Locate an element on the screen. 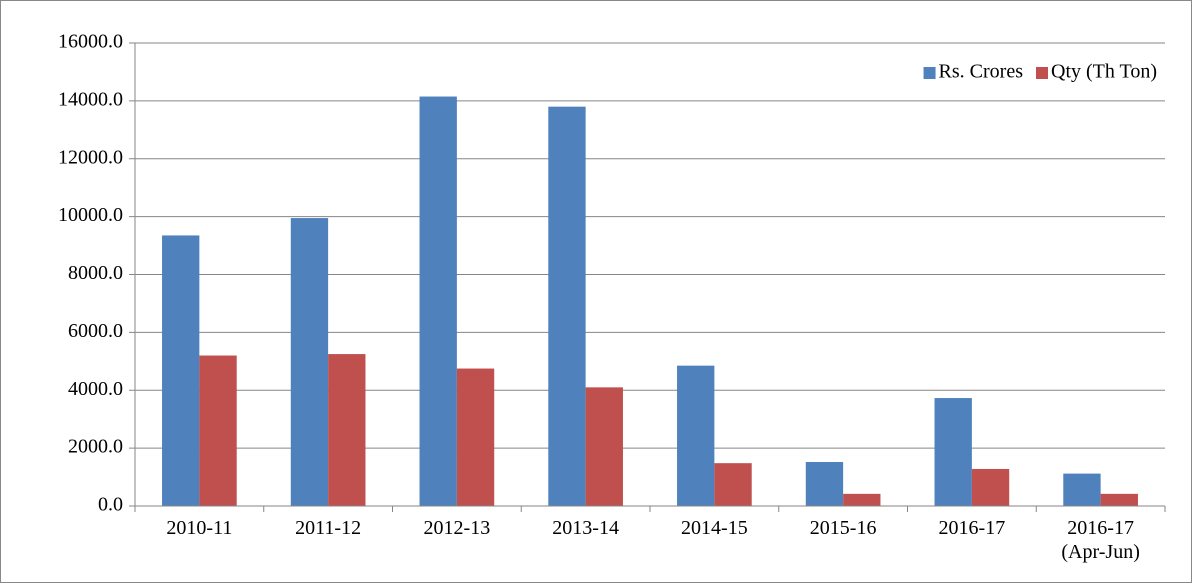 This screenshot has height=583, width=1192. x-tick-label: 2015-16 is located at coordinates (843, 528).